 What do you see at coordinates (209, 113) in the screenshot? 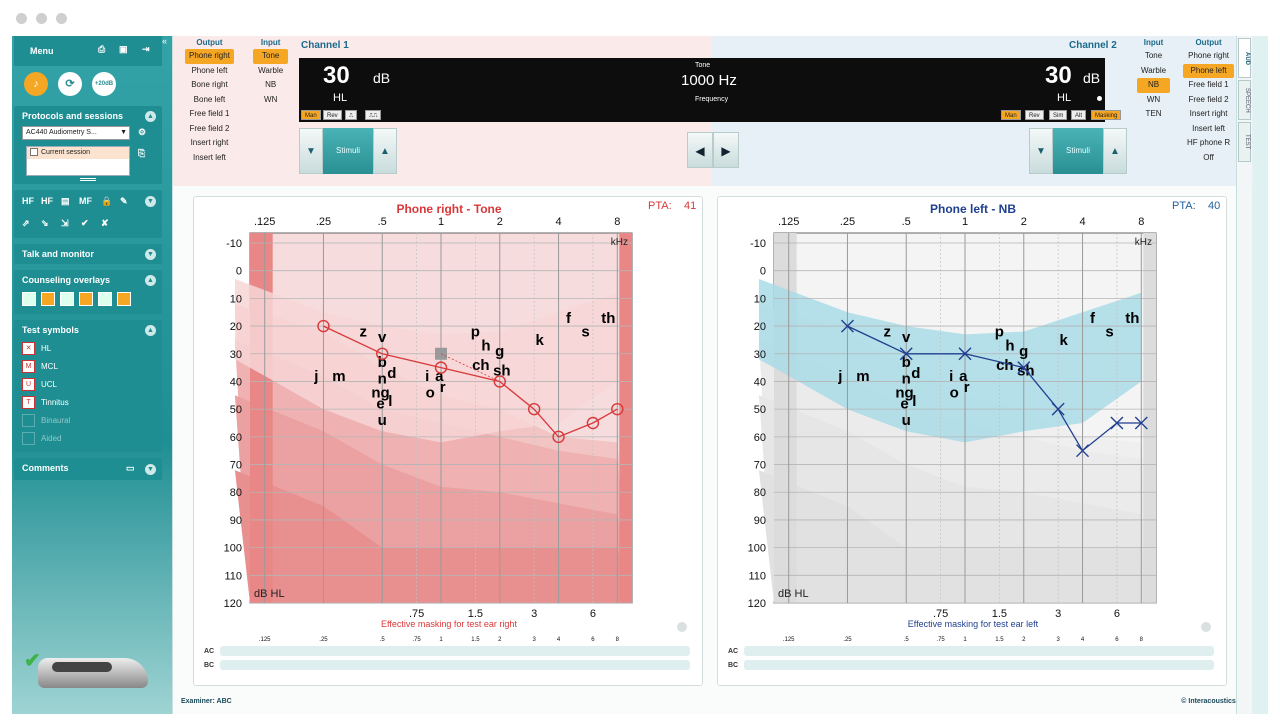
I see `ch1-output-free-field-1: Free field 1` at bounding box center [209, 113].